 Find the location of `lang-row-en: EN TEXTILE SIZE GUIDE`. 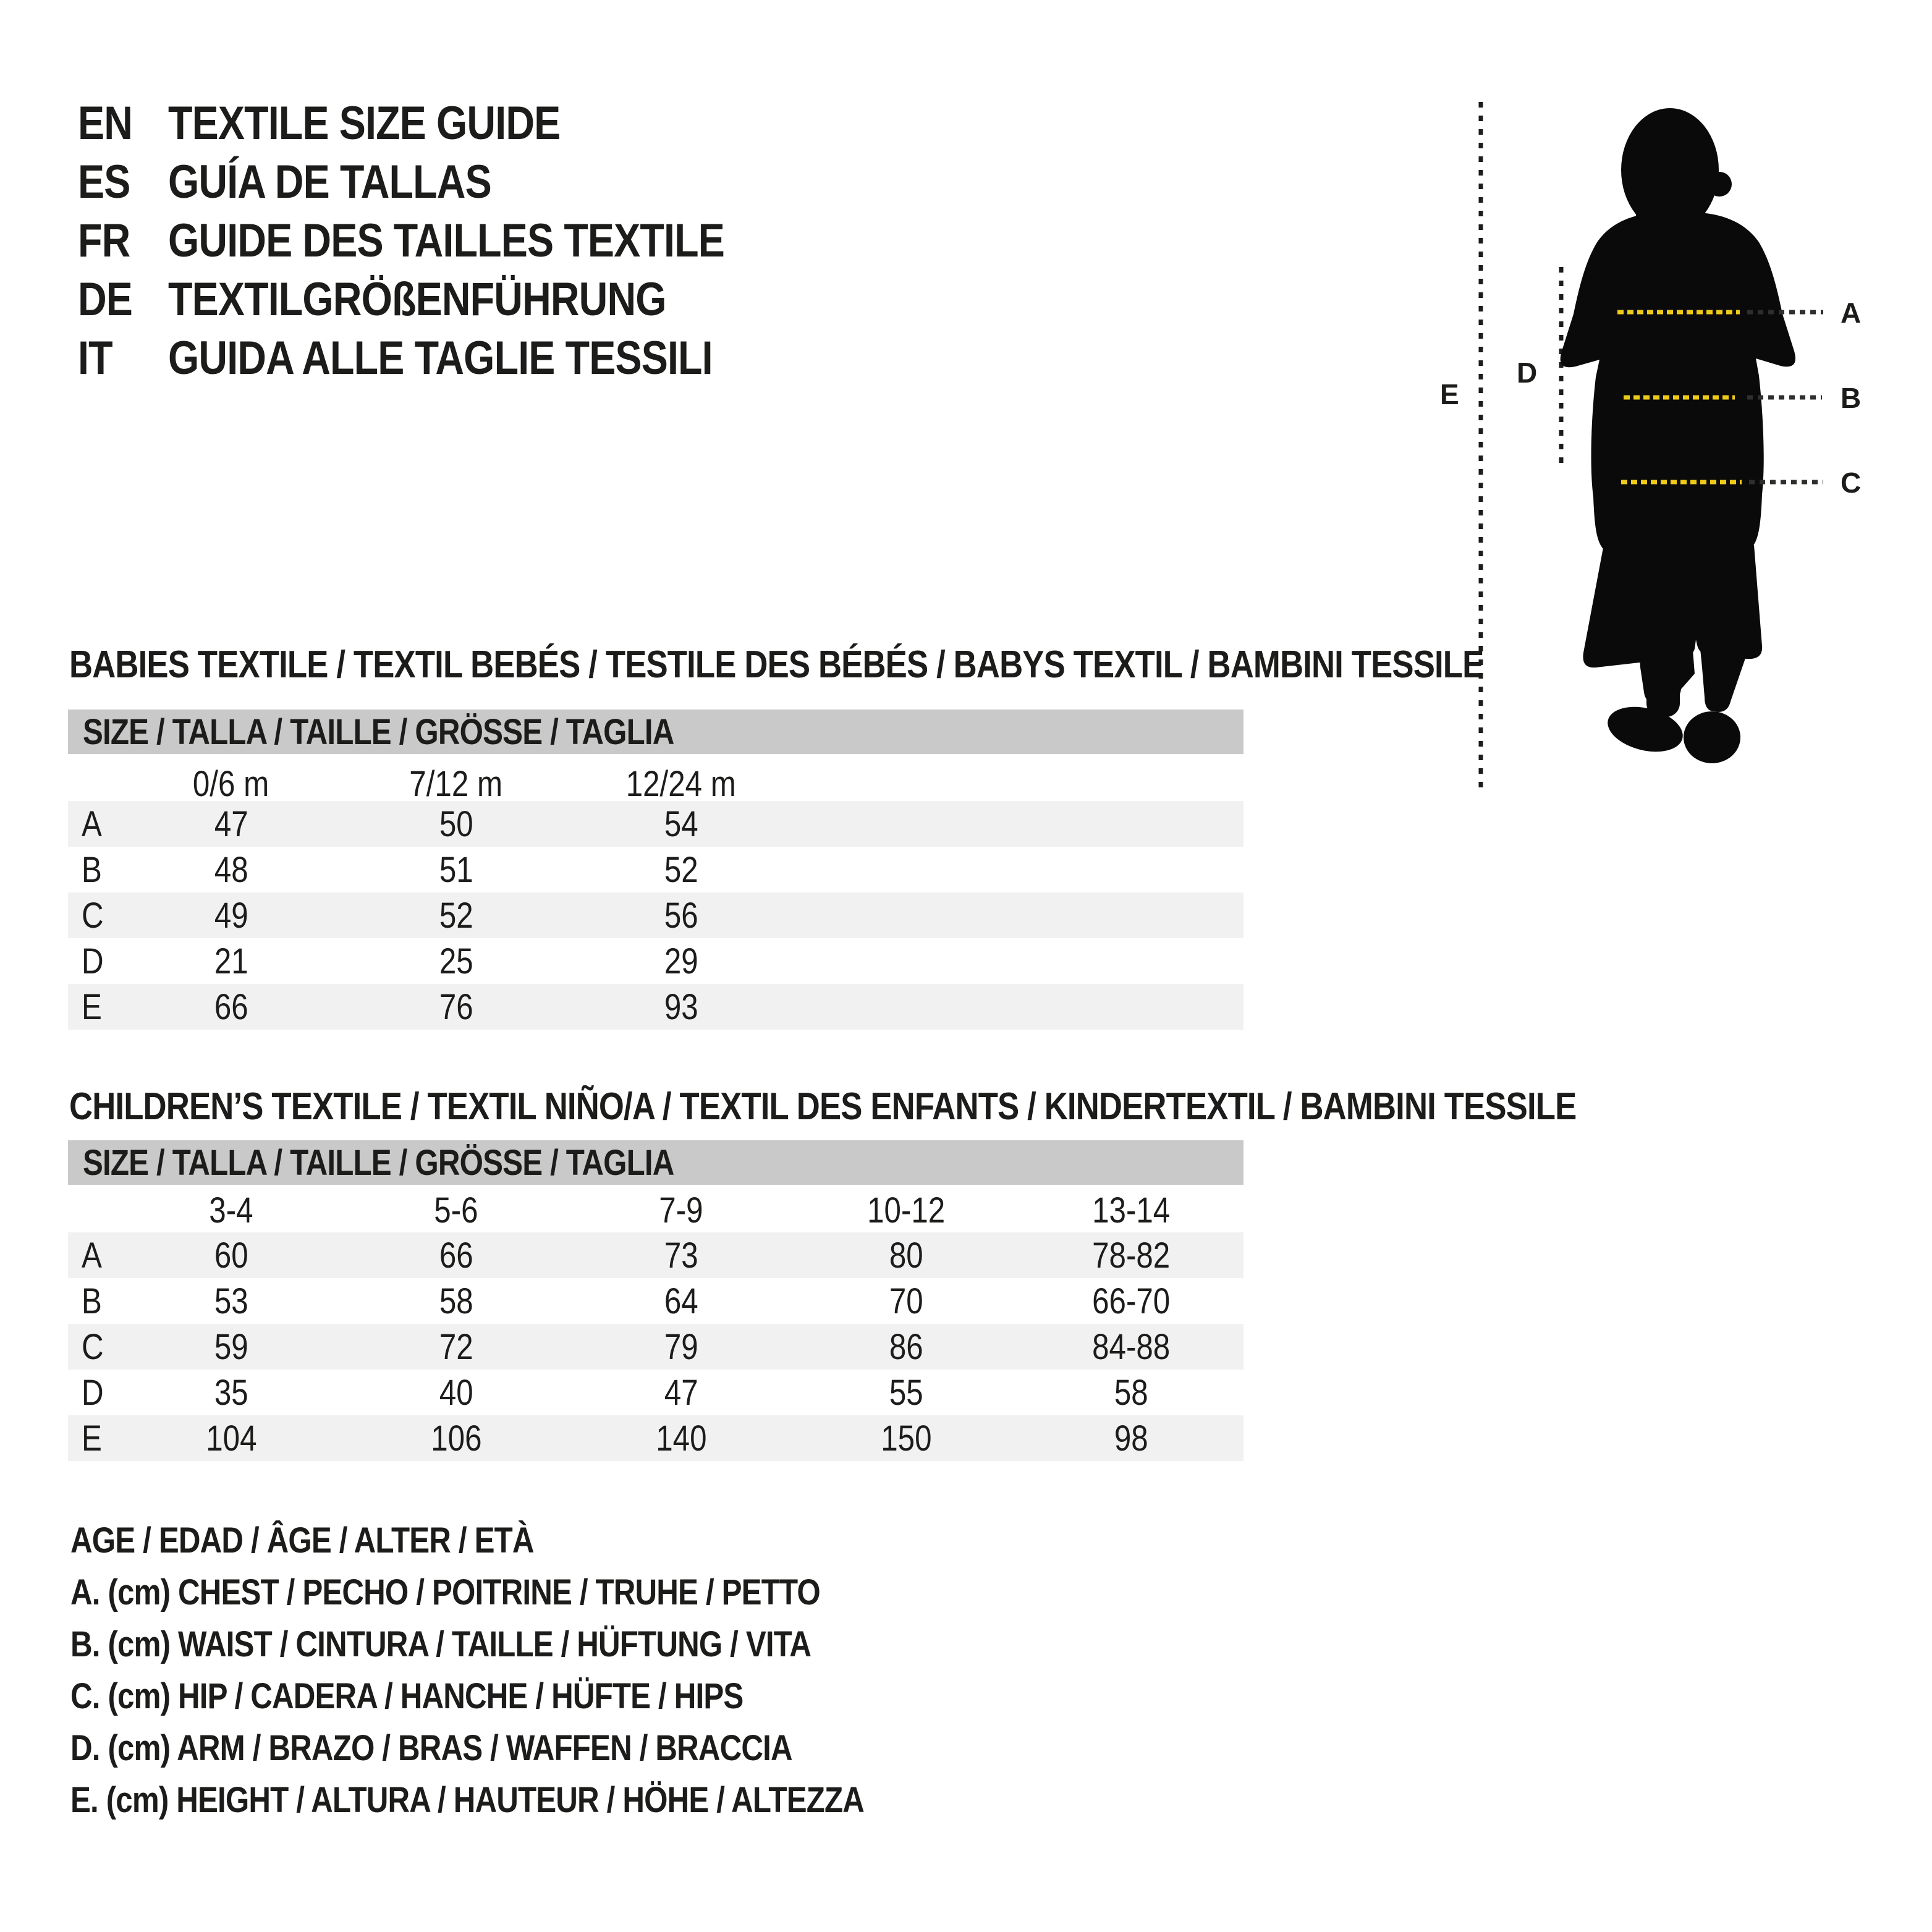

lang-row-en: EN TEXTILE SIZE GUIDE is located at coordinates (450, 123).